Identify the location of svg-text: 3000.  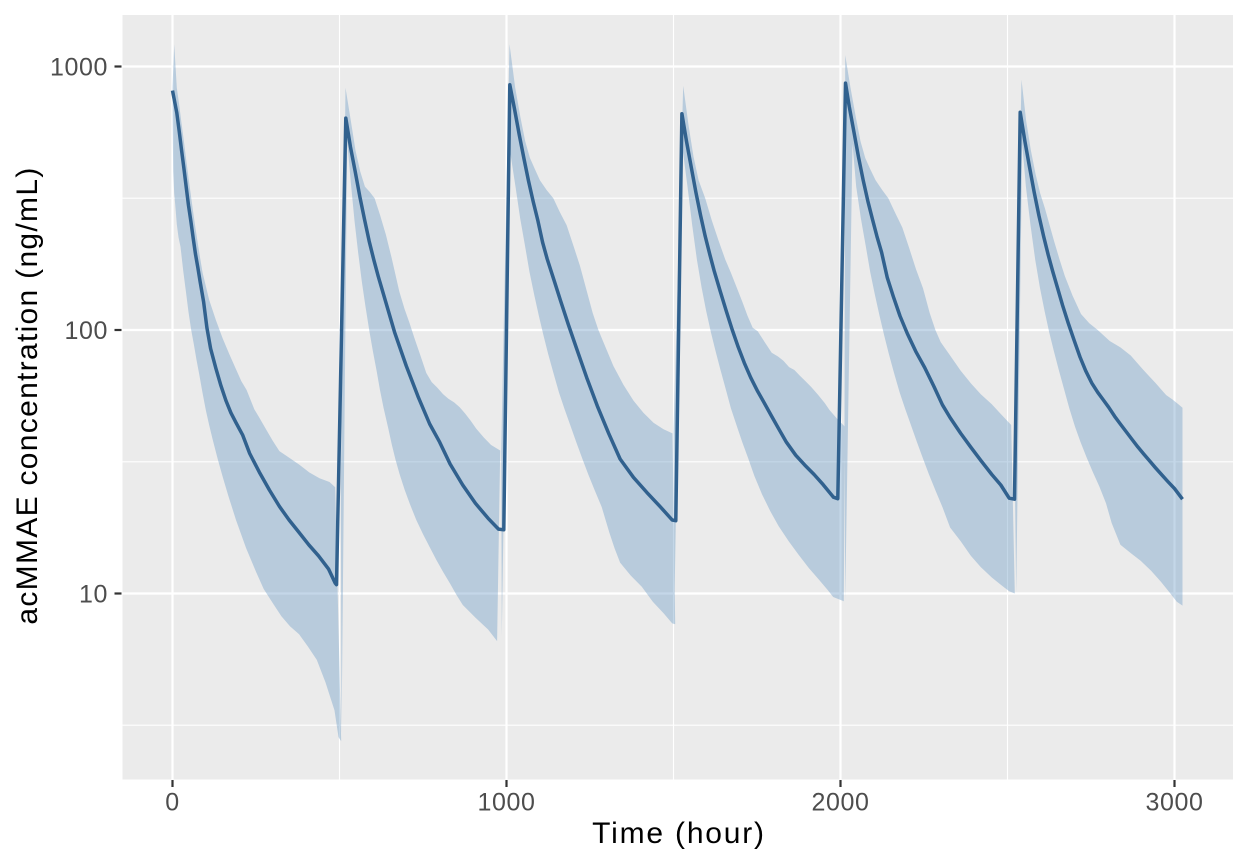
(1174, 803).